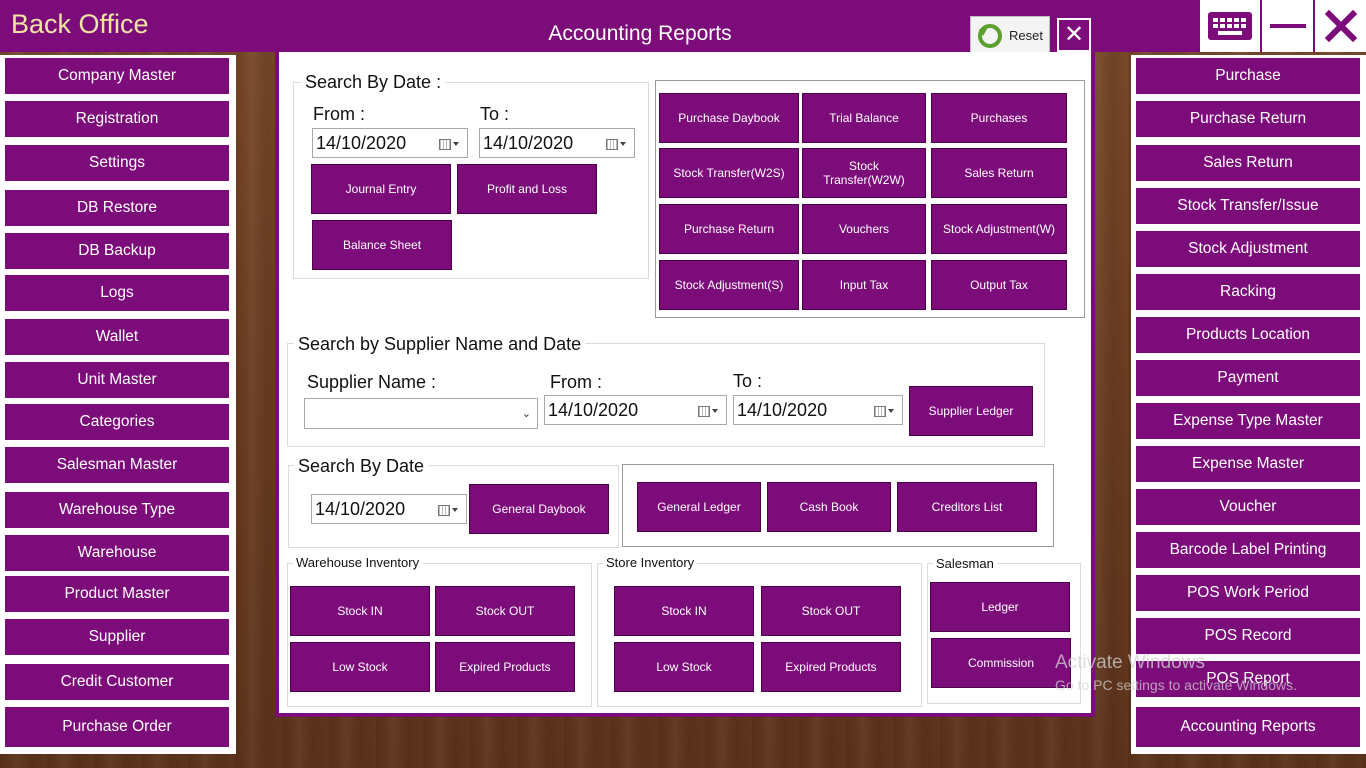  Describe the element at coordinates (1248, 335) in the screenshot. I see `nav-products-location: Products Location` at that location.